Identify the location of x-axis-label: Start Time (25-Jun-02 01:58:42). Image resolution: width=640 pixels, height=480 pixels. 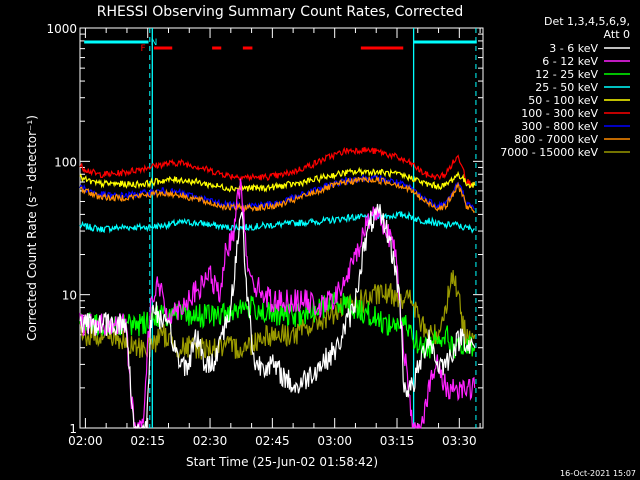
(282, 462).